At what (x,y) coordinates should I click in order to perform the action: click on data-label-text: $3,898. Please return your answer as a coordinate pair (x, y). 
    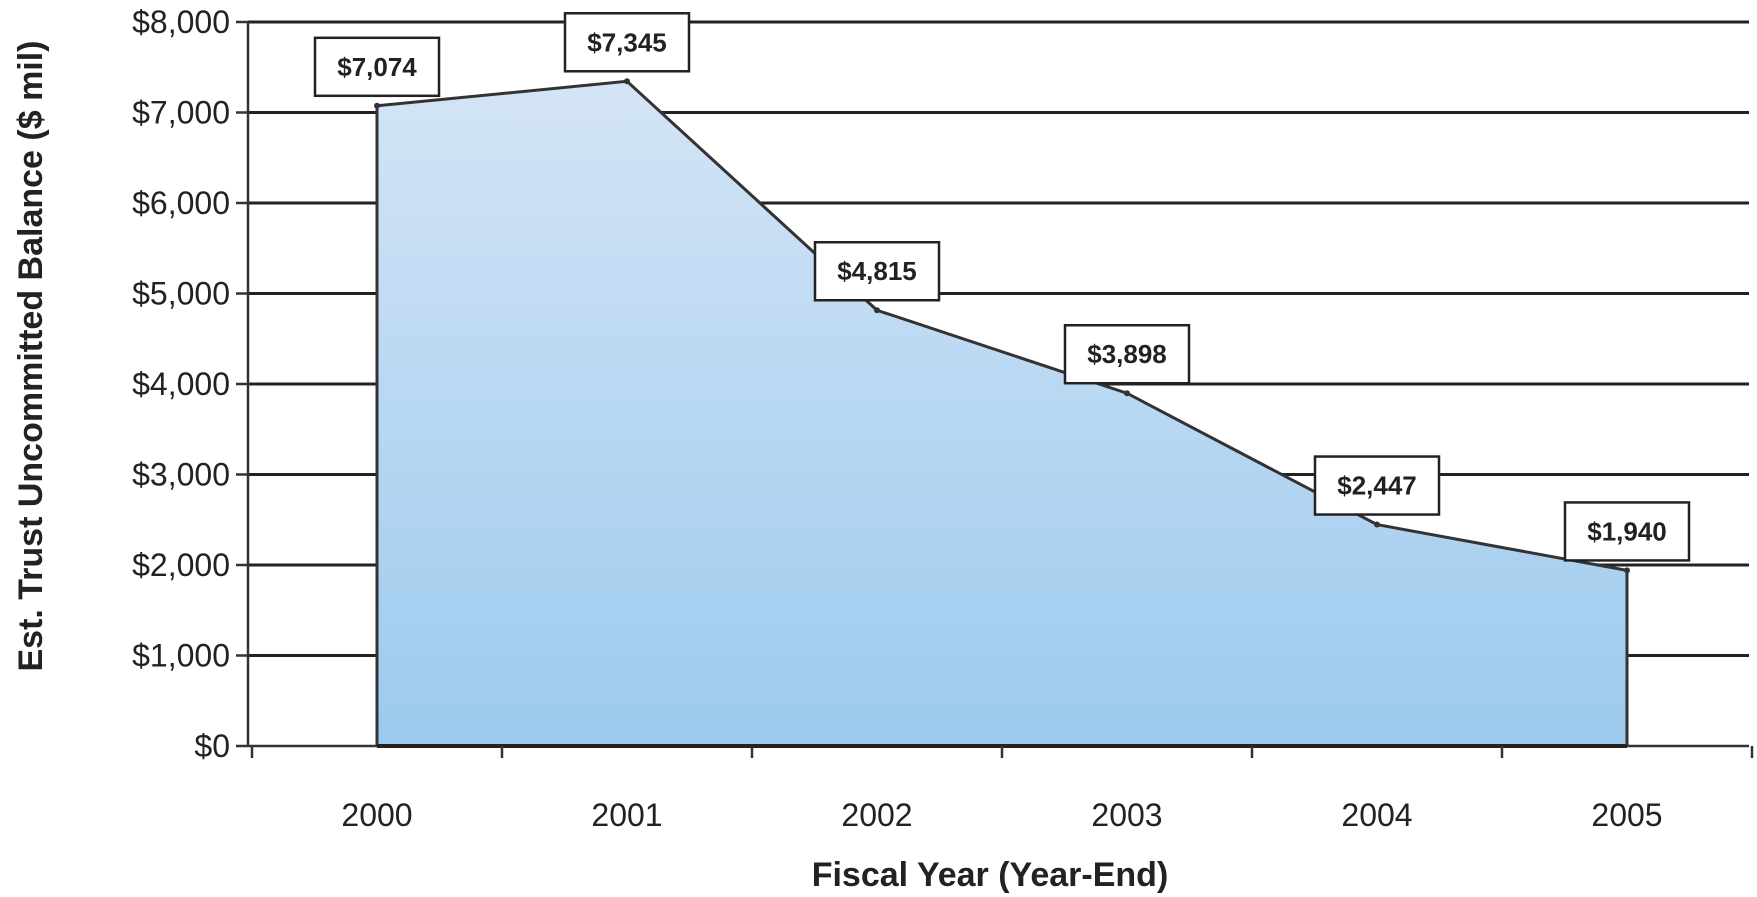
    Looking at the image, I should click on (1127, 354).